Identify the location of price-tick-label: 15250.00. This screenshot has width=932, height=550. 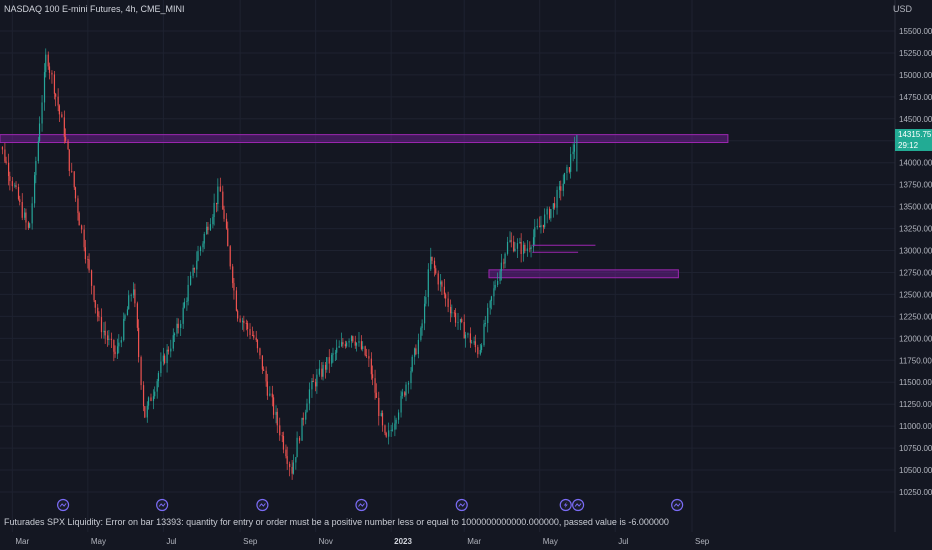
(915, 53).